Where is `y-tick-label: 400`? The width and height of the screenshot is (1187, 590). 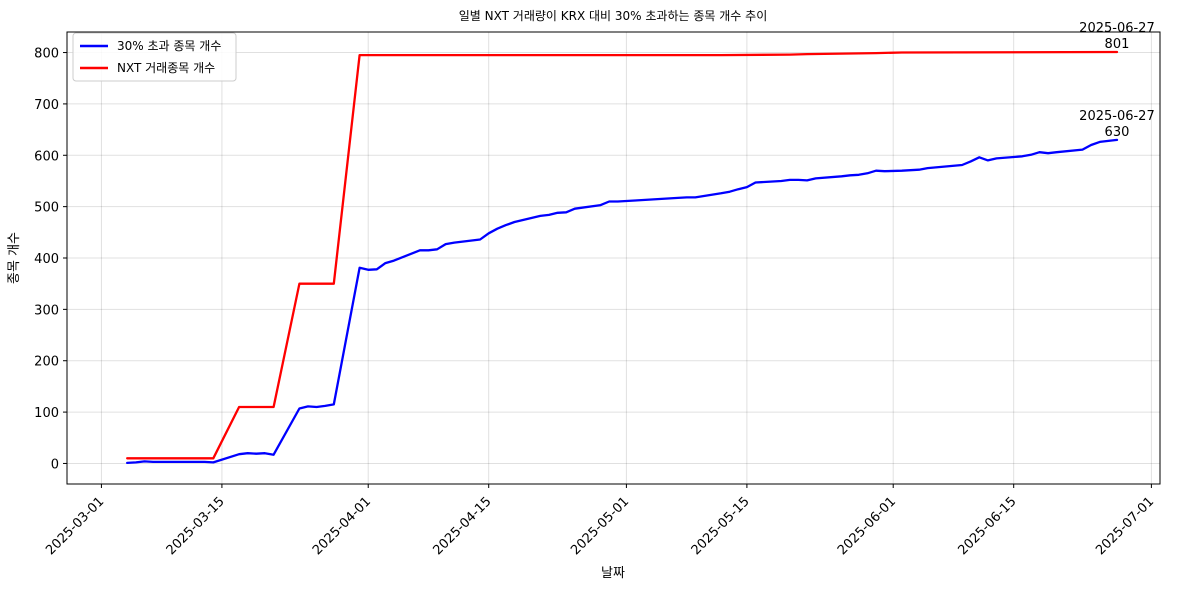
y-tick-label: 400 is located at coordinates (46, 259).